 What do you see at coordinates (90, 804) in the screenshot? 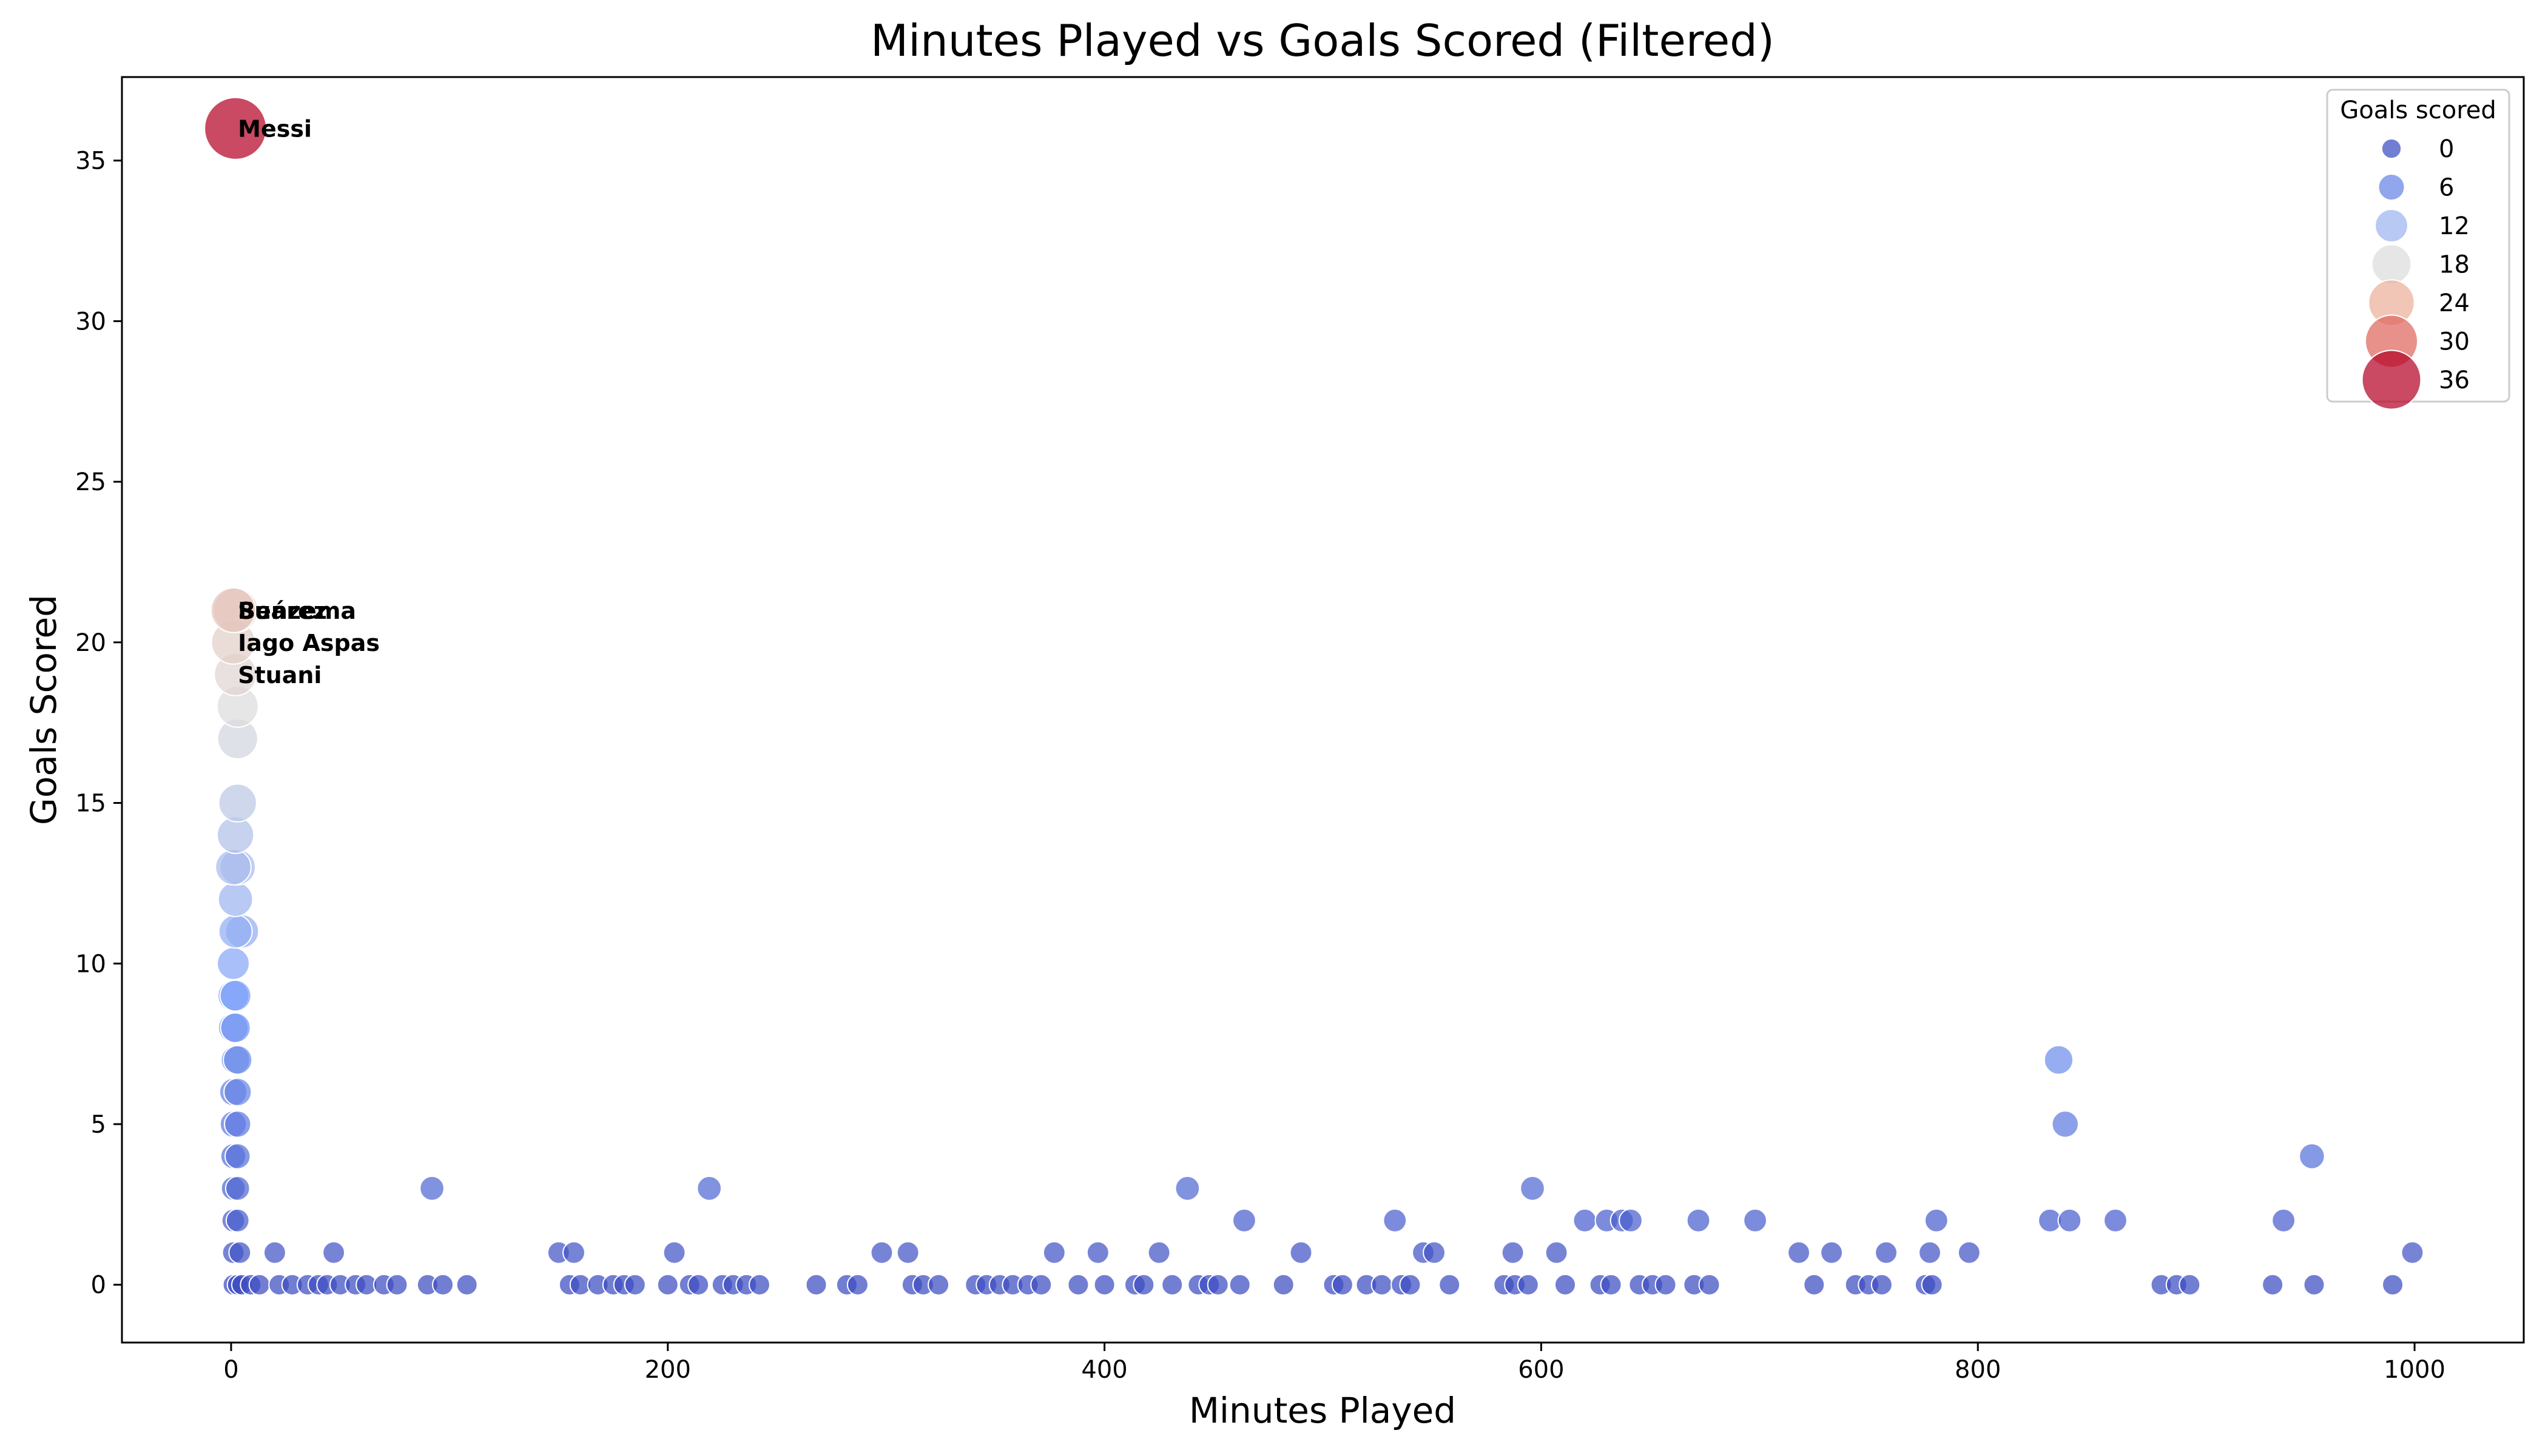
I see `y-tick-label: 15` at bounding box center [90, 804].